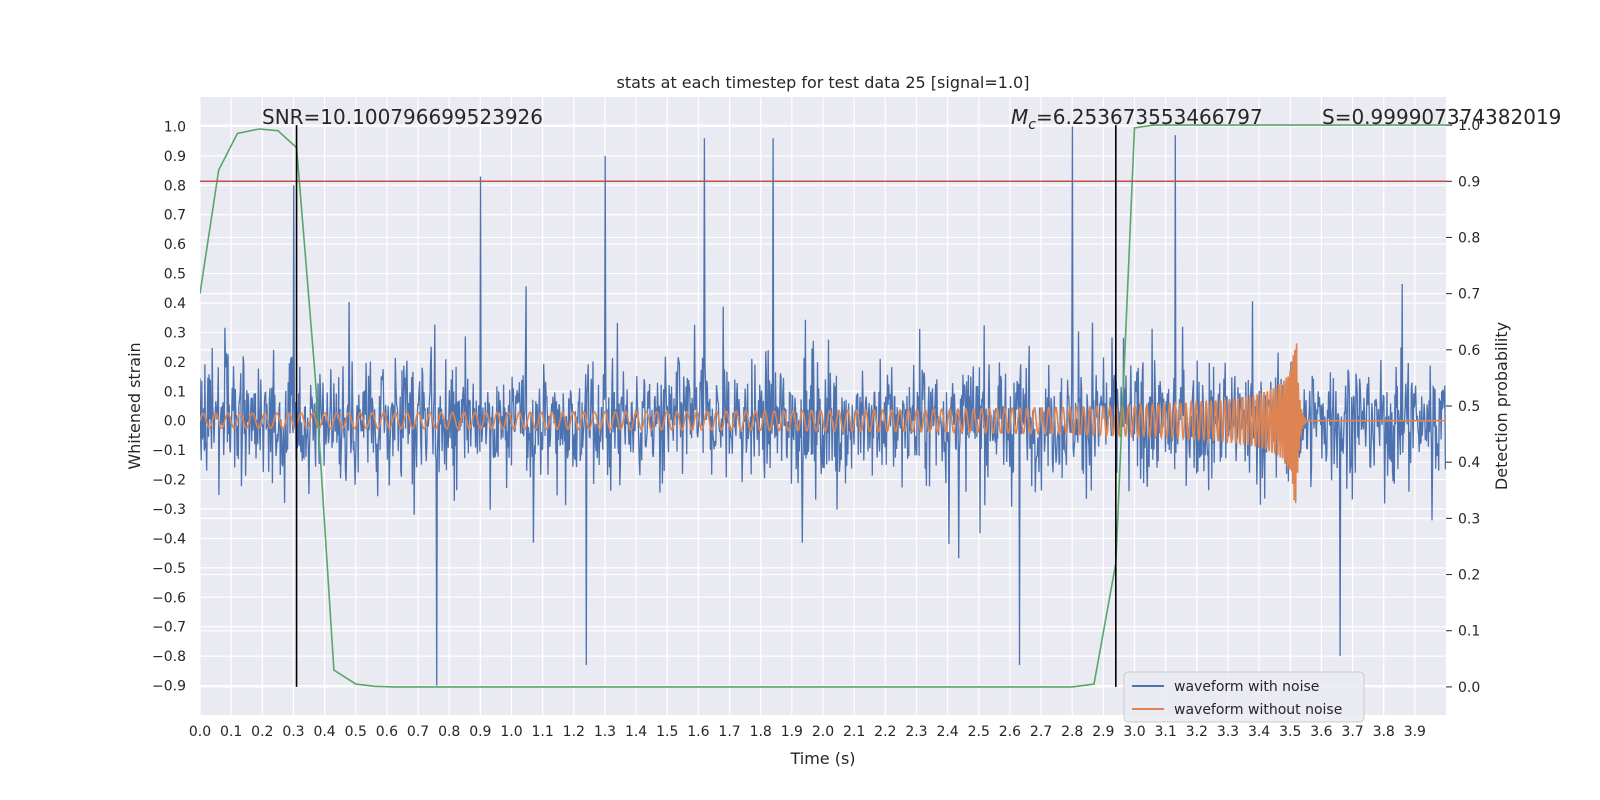 This screenshot has width=1600, height=800. What do you see at coordinates (1041, 732) in the screenshot?
I see `x-tick-label: 2.7` at bounding box center [1041, 732].